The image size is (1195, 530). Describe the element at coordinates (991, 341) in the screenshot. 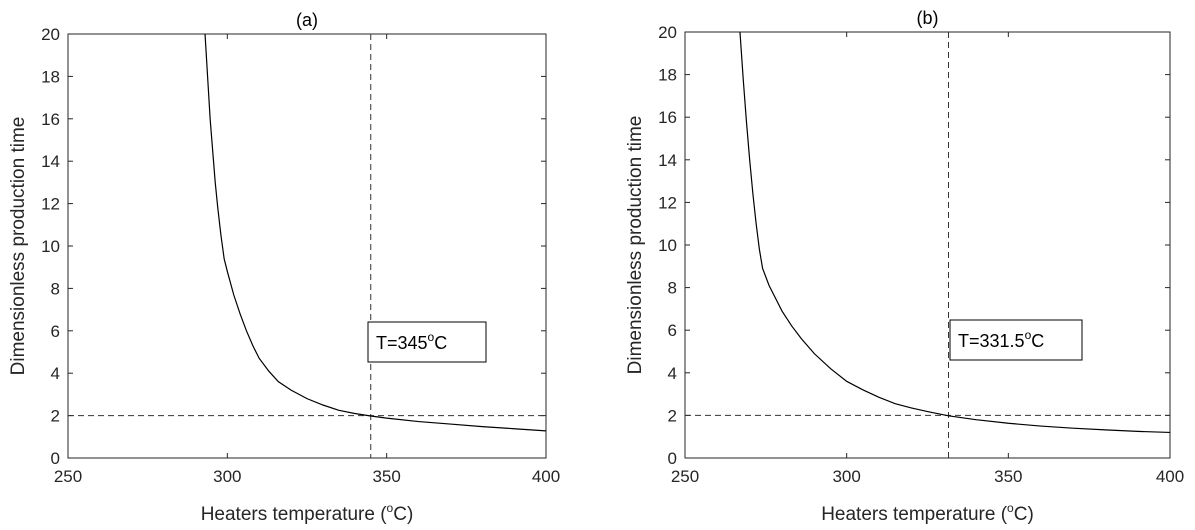

I see `annotation-value: T=331.5` at that location.